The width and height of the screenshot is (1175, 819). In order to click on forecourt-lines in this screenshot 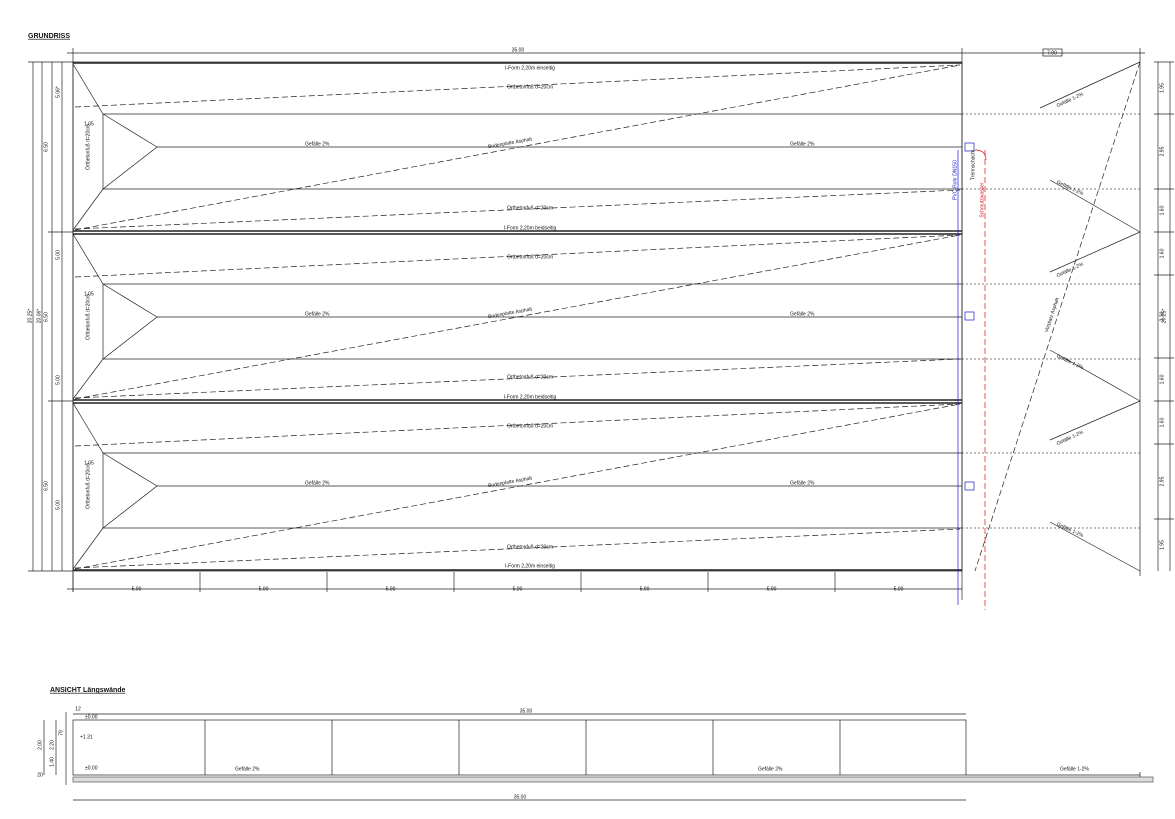, I will do `click(1049, 329)`.